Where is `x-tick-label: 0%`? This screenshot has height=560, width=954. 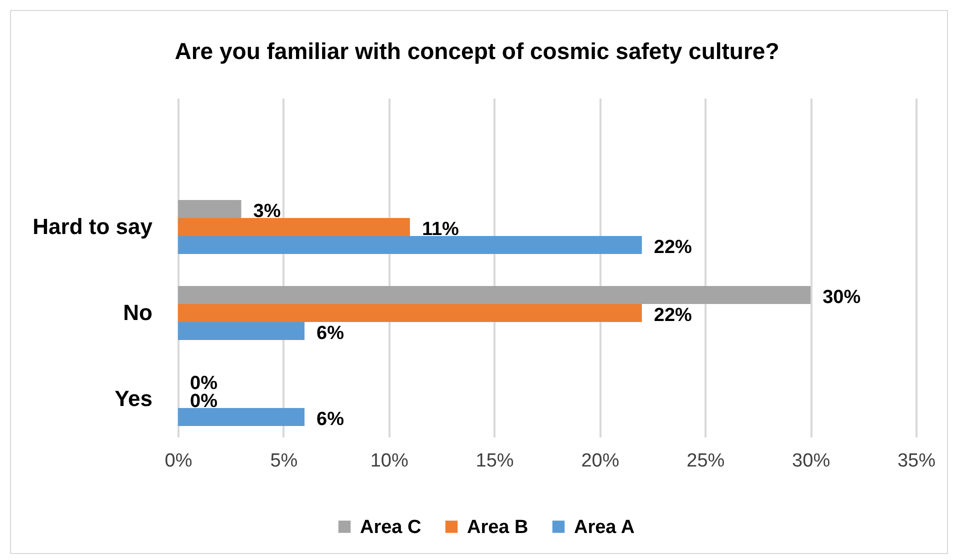 x-tick-label: 0% is located at coordinates (178, 461).